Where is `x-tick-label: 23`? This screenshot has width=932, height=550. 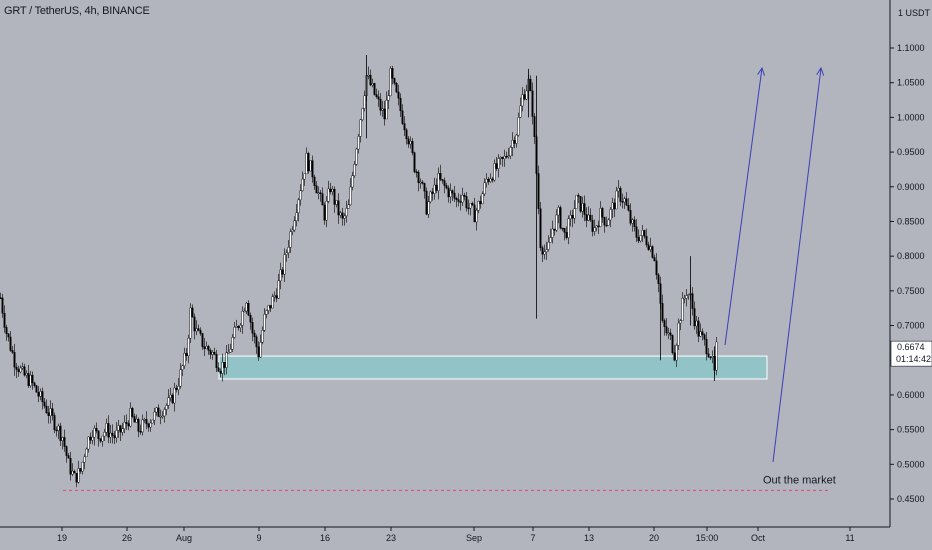 x-tick-label: 23 is located at coordinates (391, 538).